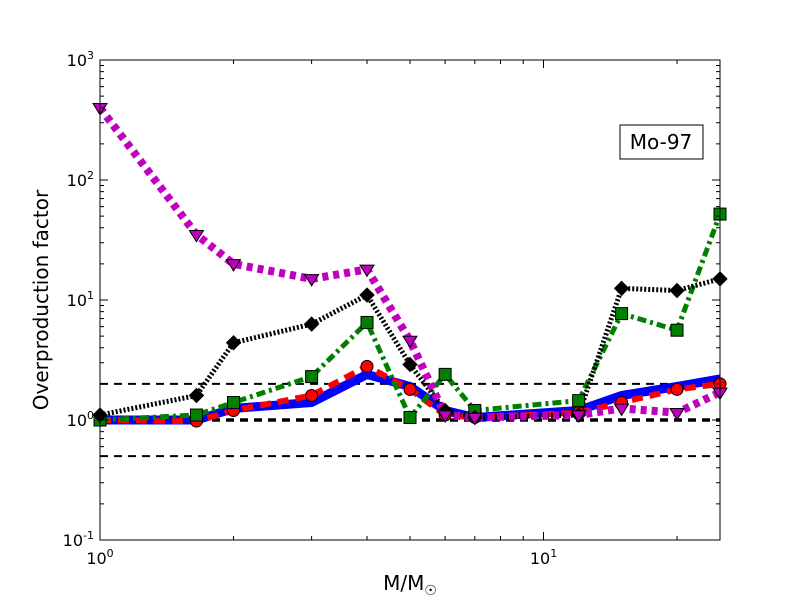 Image resolution: width=800 pixels, height=600 pixels. What do you see at coordinates (80, 59) in the screenshot?
I see `y-tick-label-4: 10³` at bounding box center [80, 59].